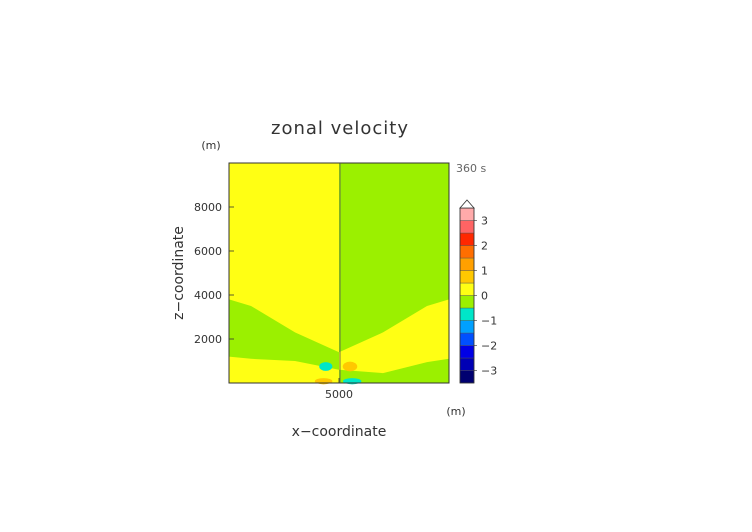 Image resolution: width=752 pixels, height=532 pixels. Describe the element at coordinates (284, 334) in the screenshot. I see `contour-region-left-wedge` at that location.